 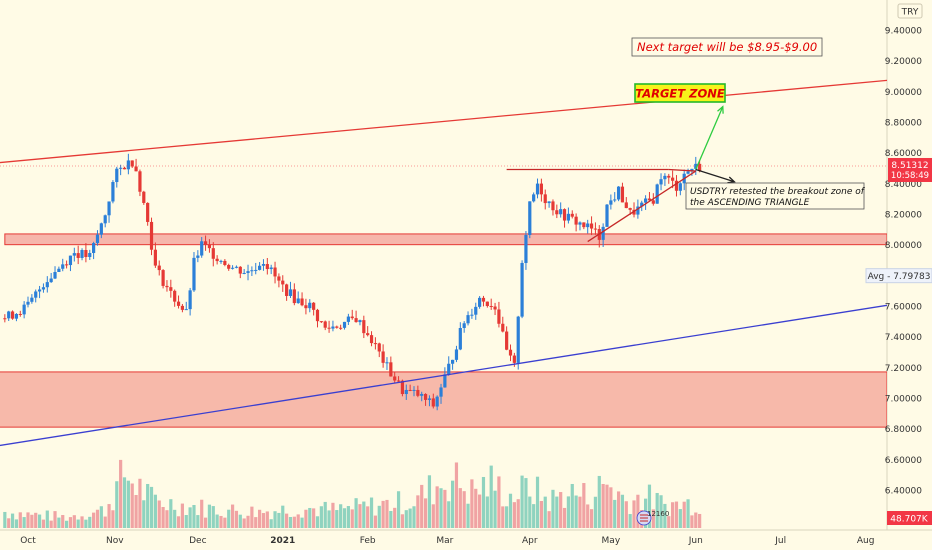 What do you see at coordinates (642, 206) in the screenshot?
I see `triangle-base-line` at bounding box center [642, 206].